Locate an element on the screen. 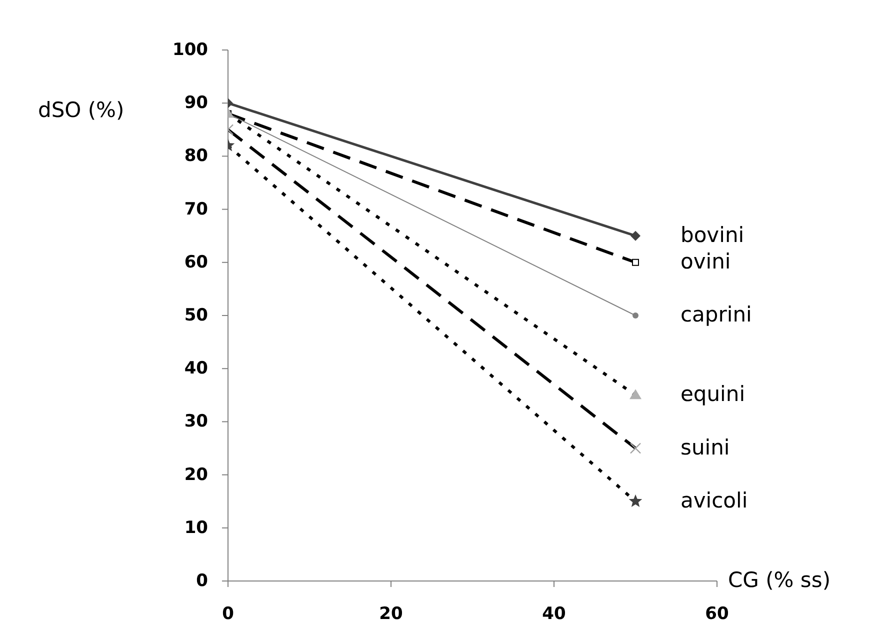  y-tick-label: 90 is located at coordinates (196, 103).